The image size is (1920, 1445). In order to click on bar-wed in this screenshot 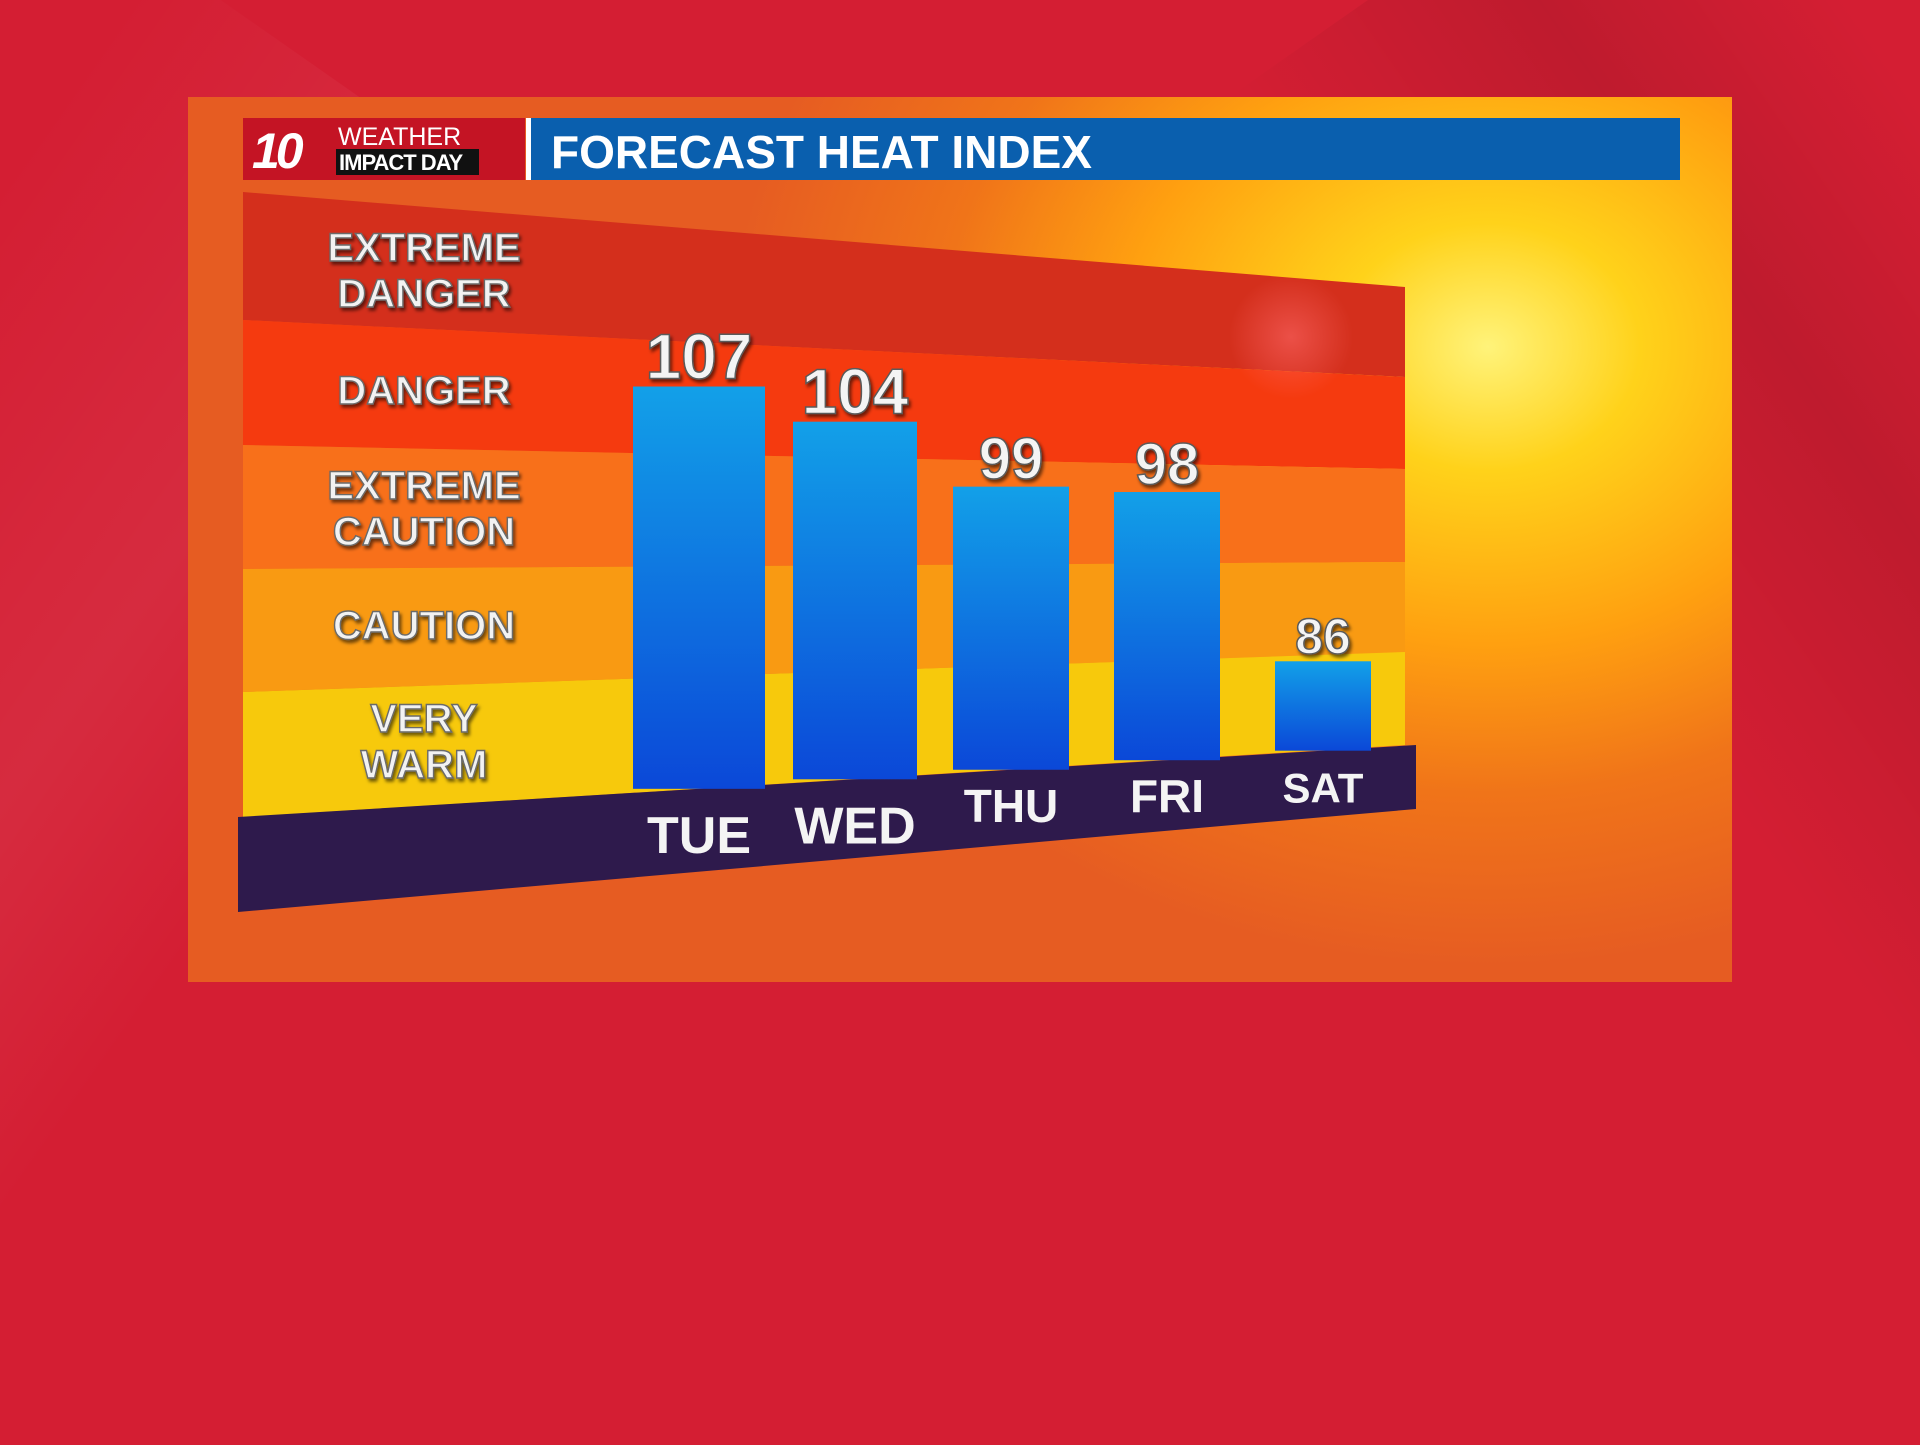, I will do `click(855, 600)`.